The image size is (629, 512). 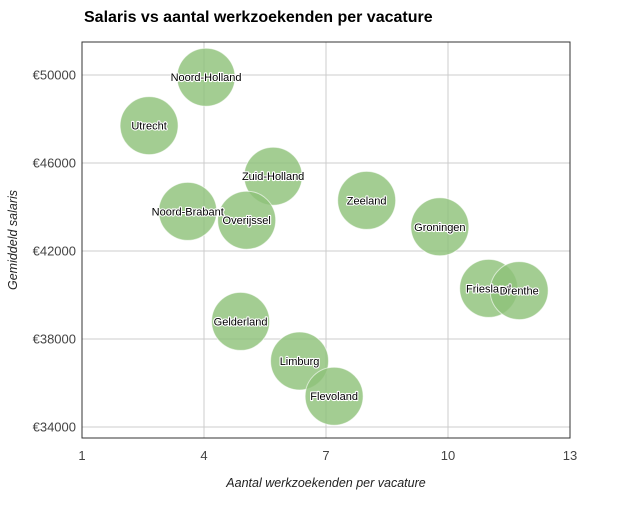 I want to click on x-axis-title: Aantal werkzoekenden per vacature, so click(x=325, y=483).